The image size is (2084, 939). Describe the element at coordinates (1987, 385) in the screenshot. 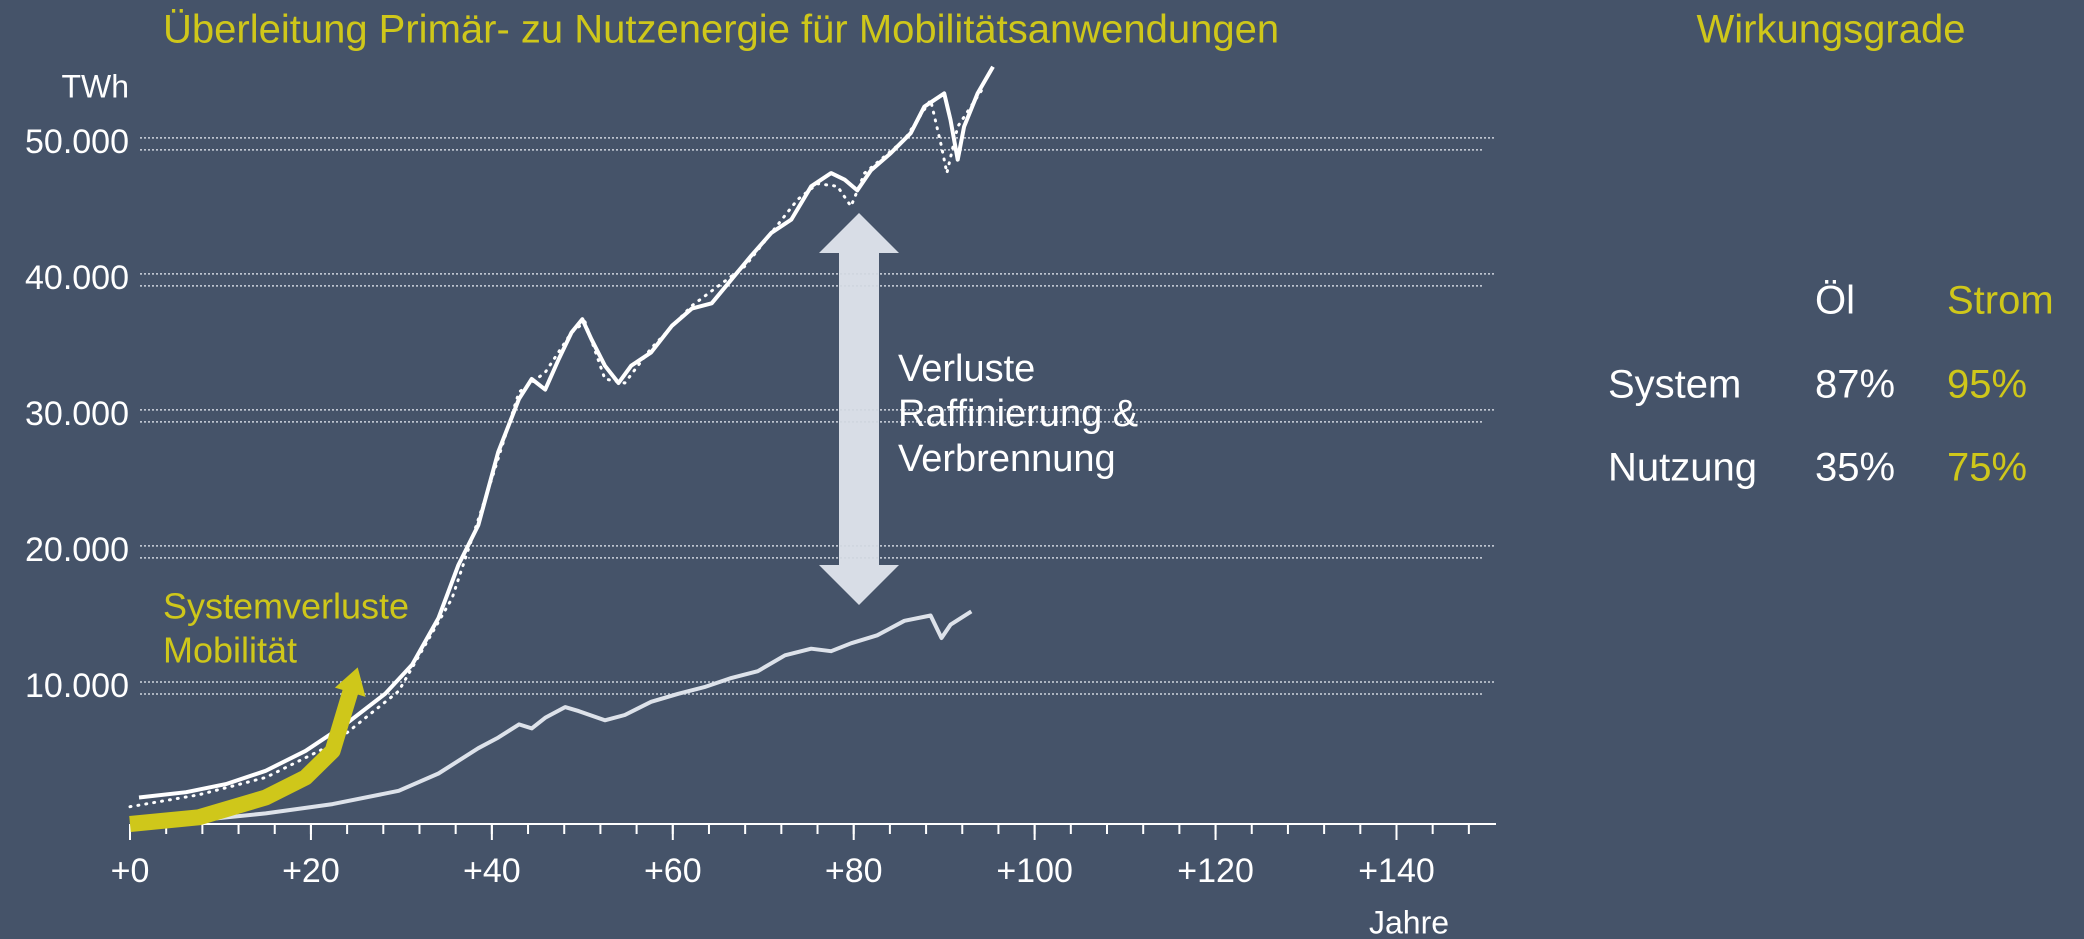

I see `table-cell: 95%` at that location.